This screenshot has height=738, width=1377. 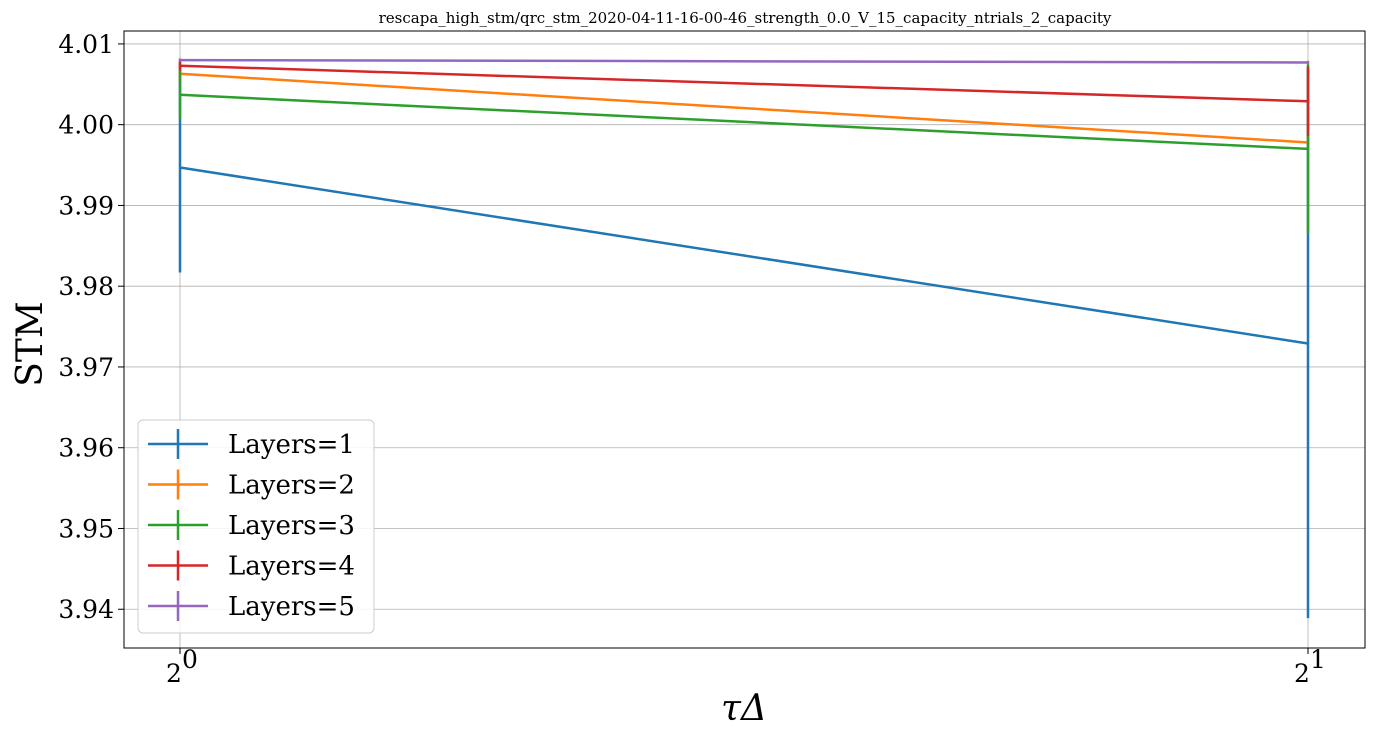 I want to click on x-tick-exponent: 0, so click(x=190, y=659).